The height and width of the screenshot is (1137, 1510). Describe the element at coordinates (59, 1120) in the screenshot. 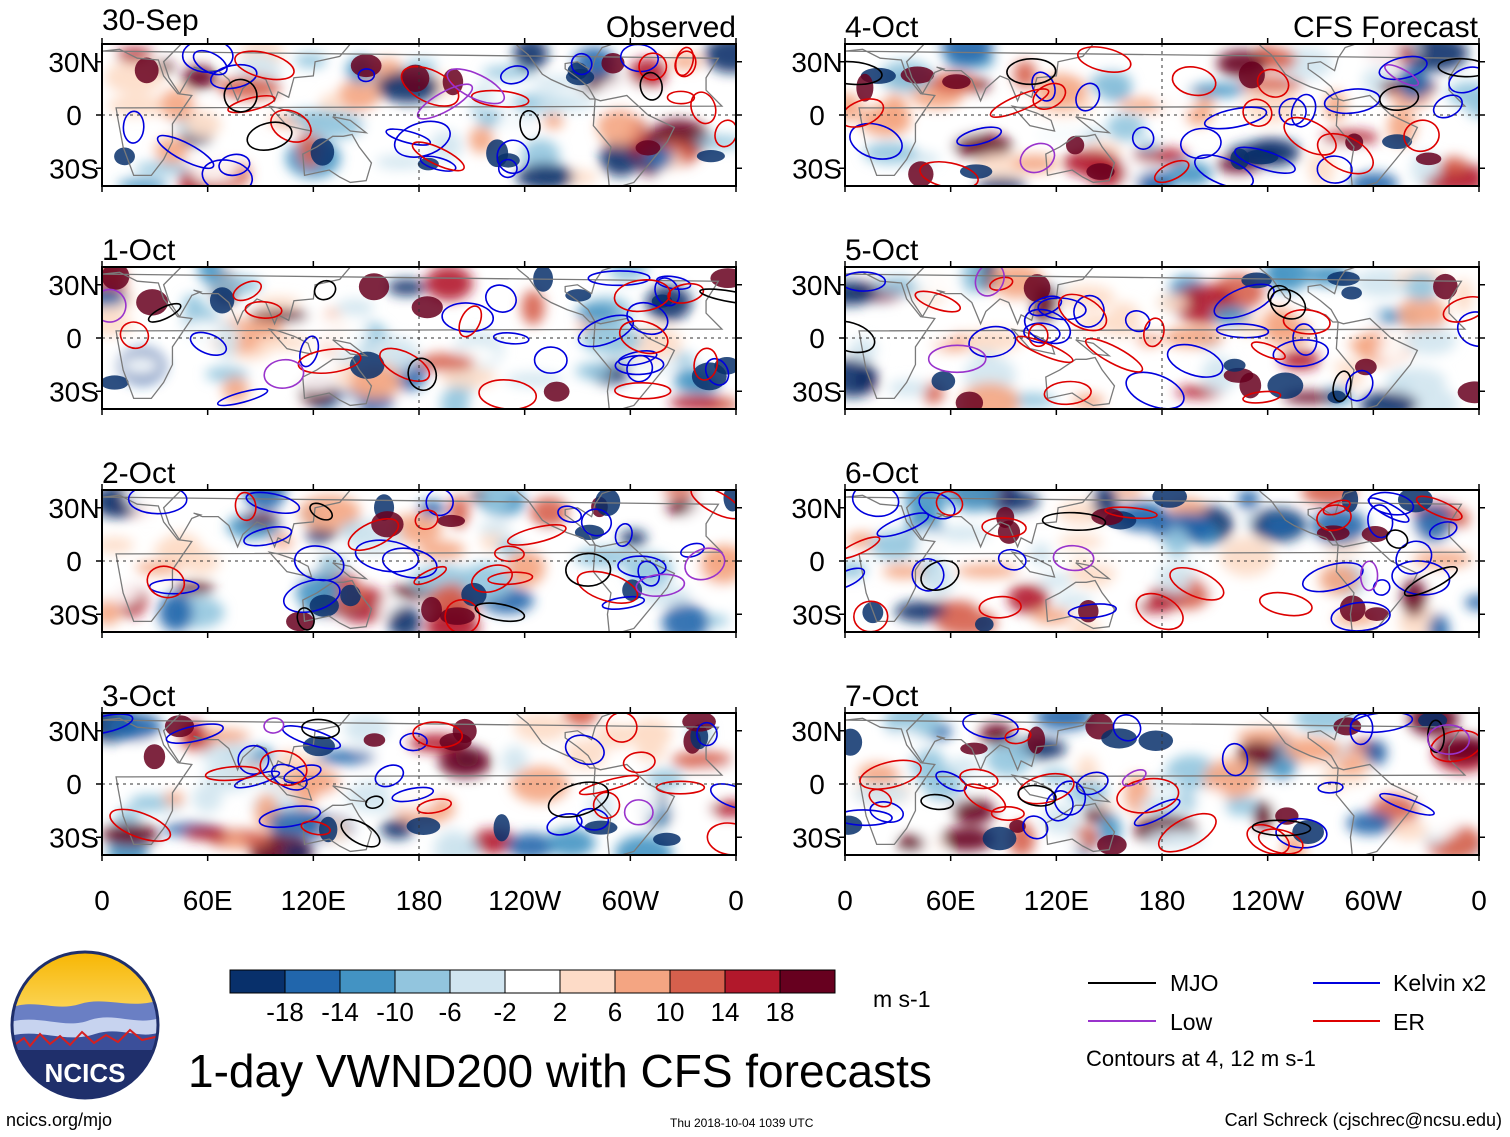

I see `site-link: ncics.org/mjo` at that location.